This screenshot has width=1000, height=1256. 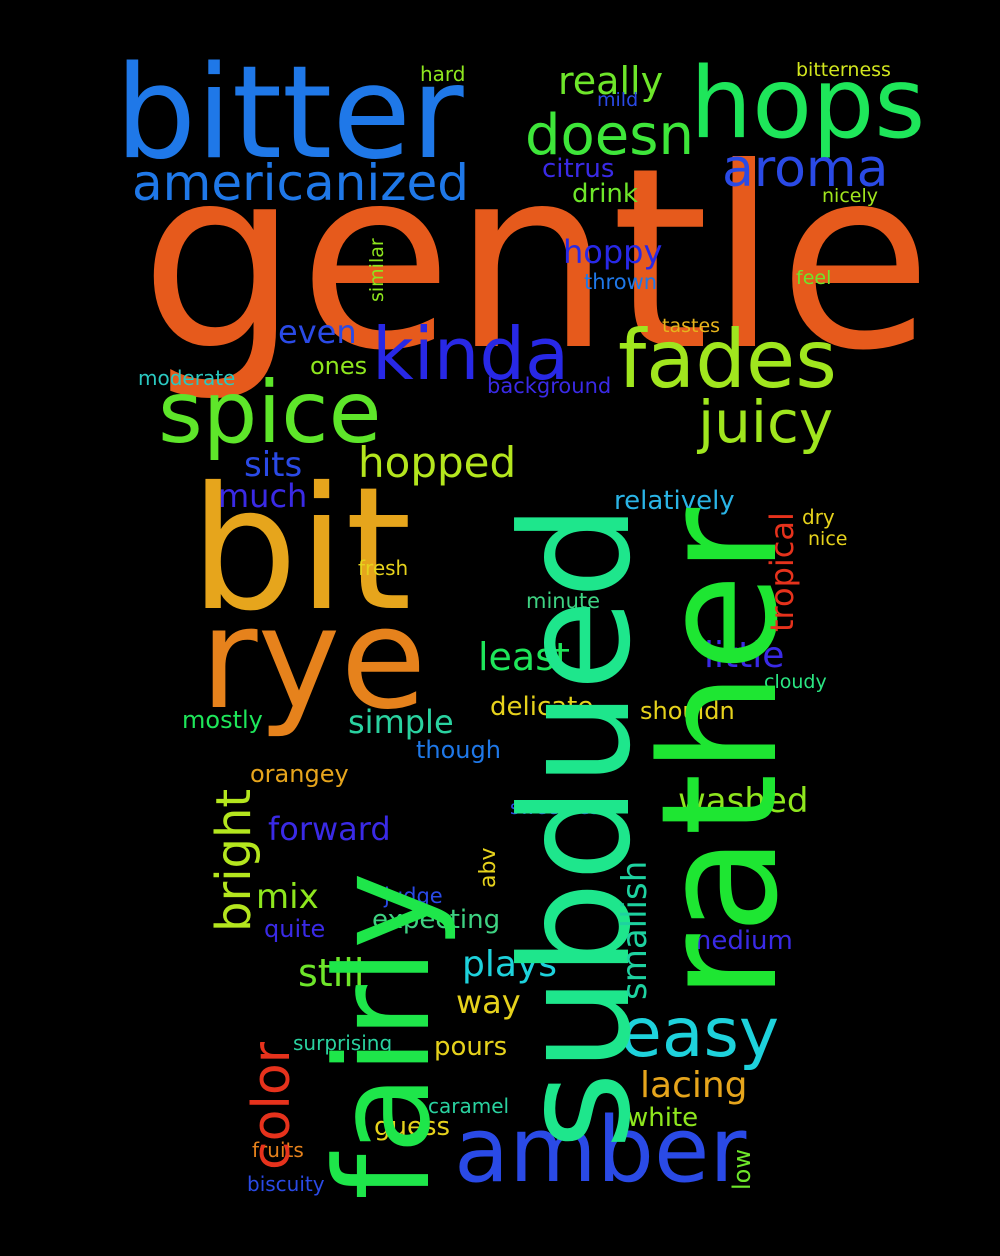 What do you see at coordinates (549, 386) in the screenshot?
I see `word-background: background` at bounding box center [549, 386].